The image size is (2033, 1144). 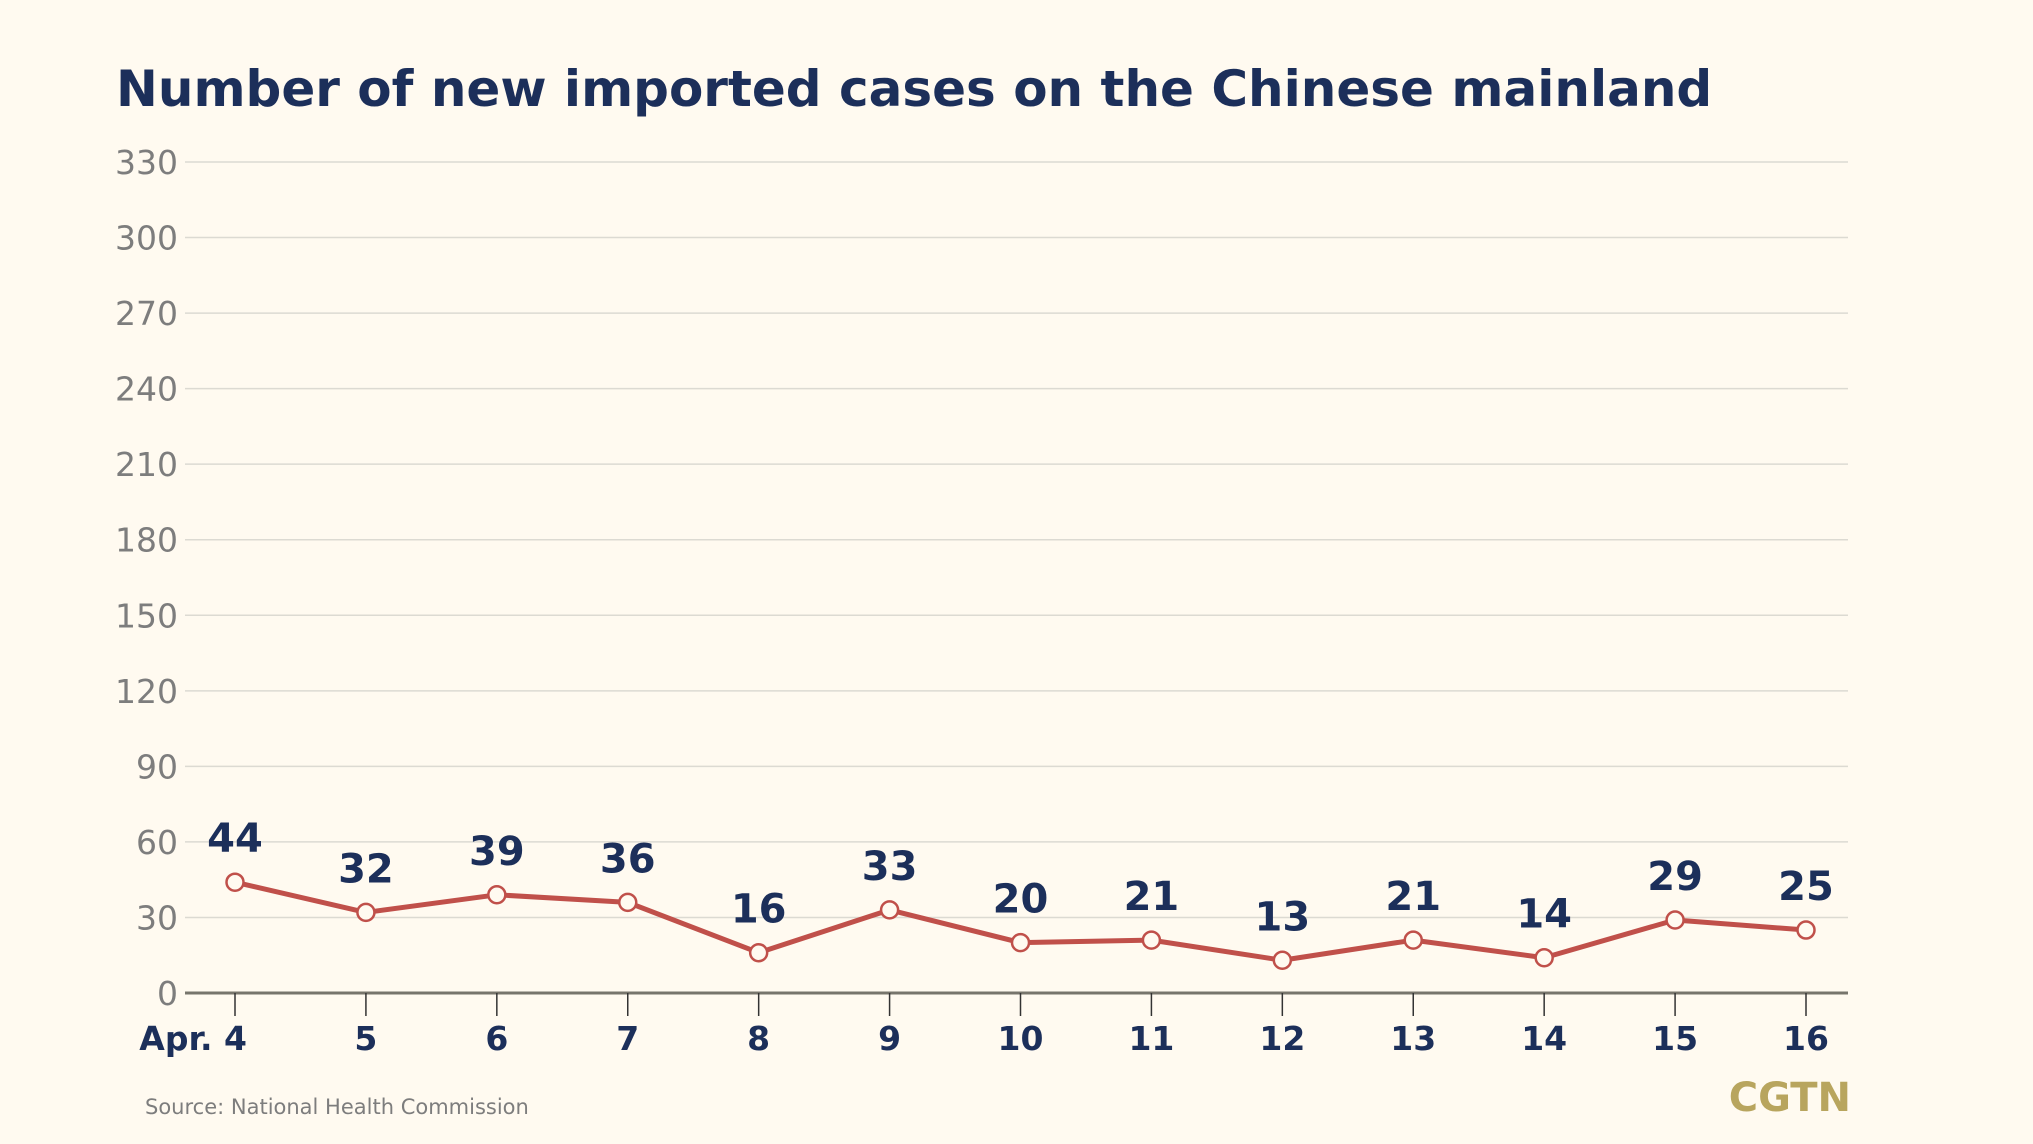 I want to click on x-tick-label: 14, so click(x=1544, y=1038).